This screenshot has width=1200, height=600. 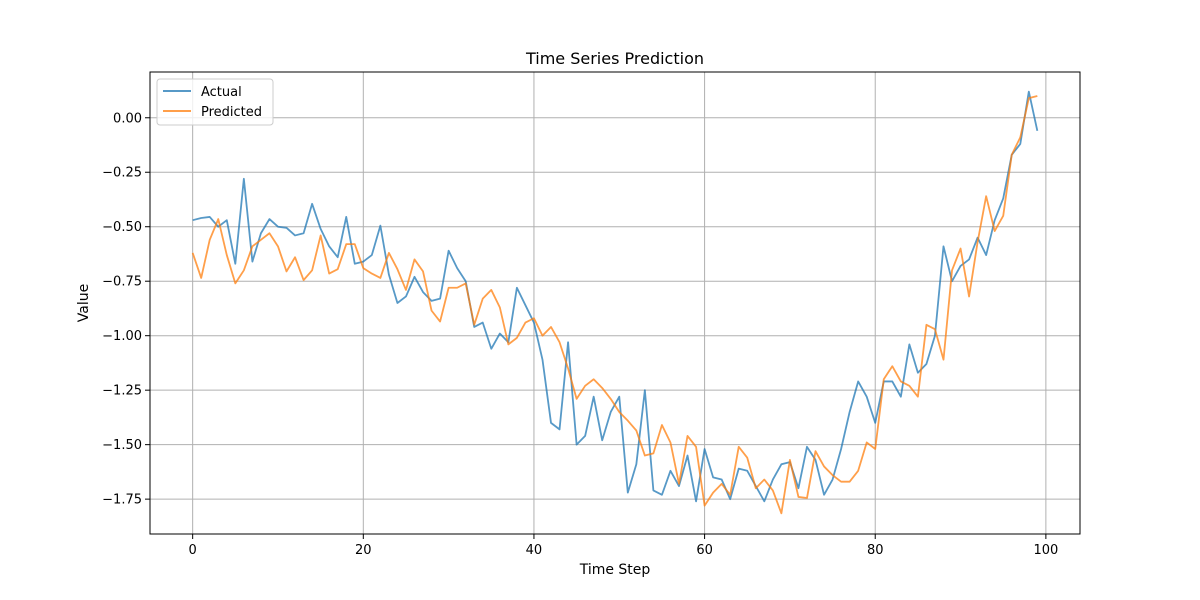 What do you see at coordinates (122, 336) in the screenshot?
I see `y-tick-label: −1.00` at bounding box center [122, 336].